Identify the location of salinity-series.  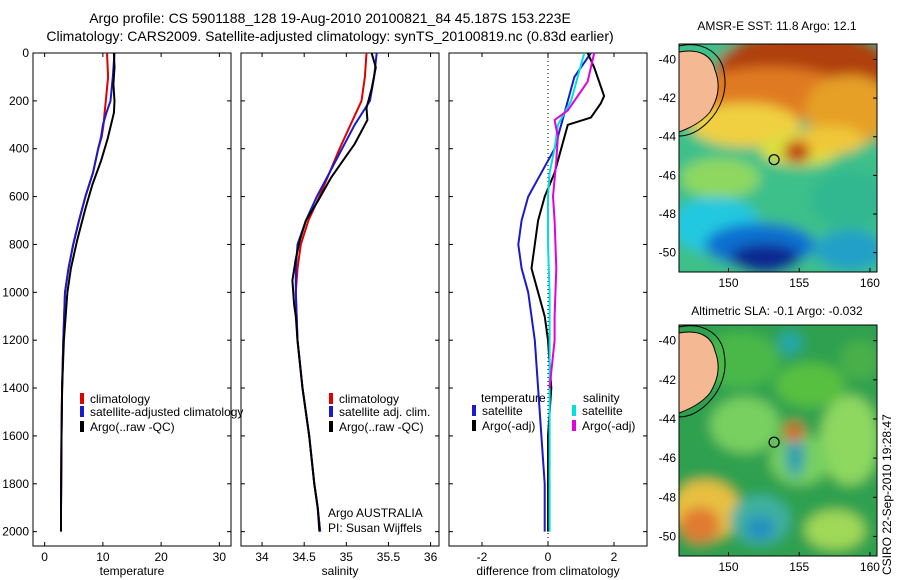
(334, 292).